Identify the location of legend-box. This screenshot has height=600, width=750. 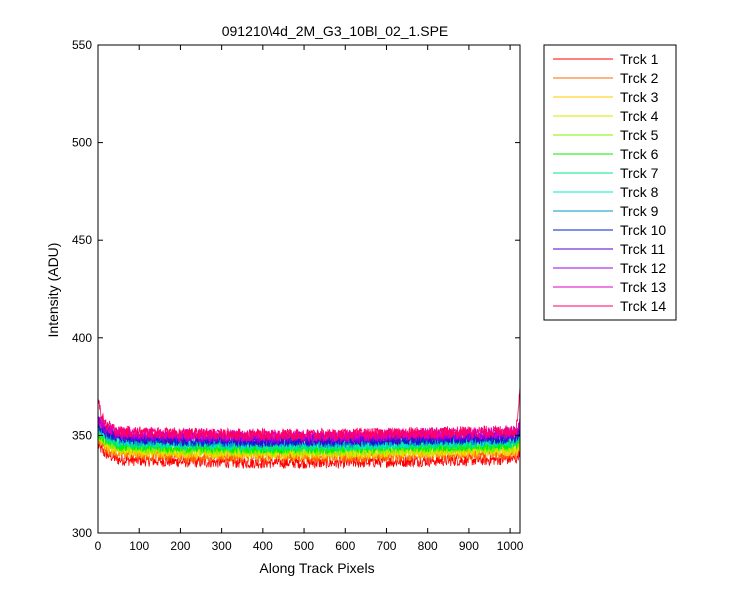
(610, 182).